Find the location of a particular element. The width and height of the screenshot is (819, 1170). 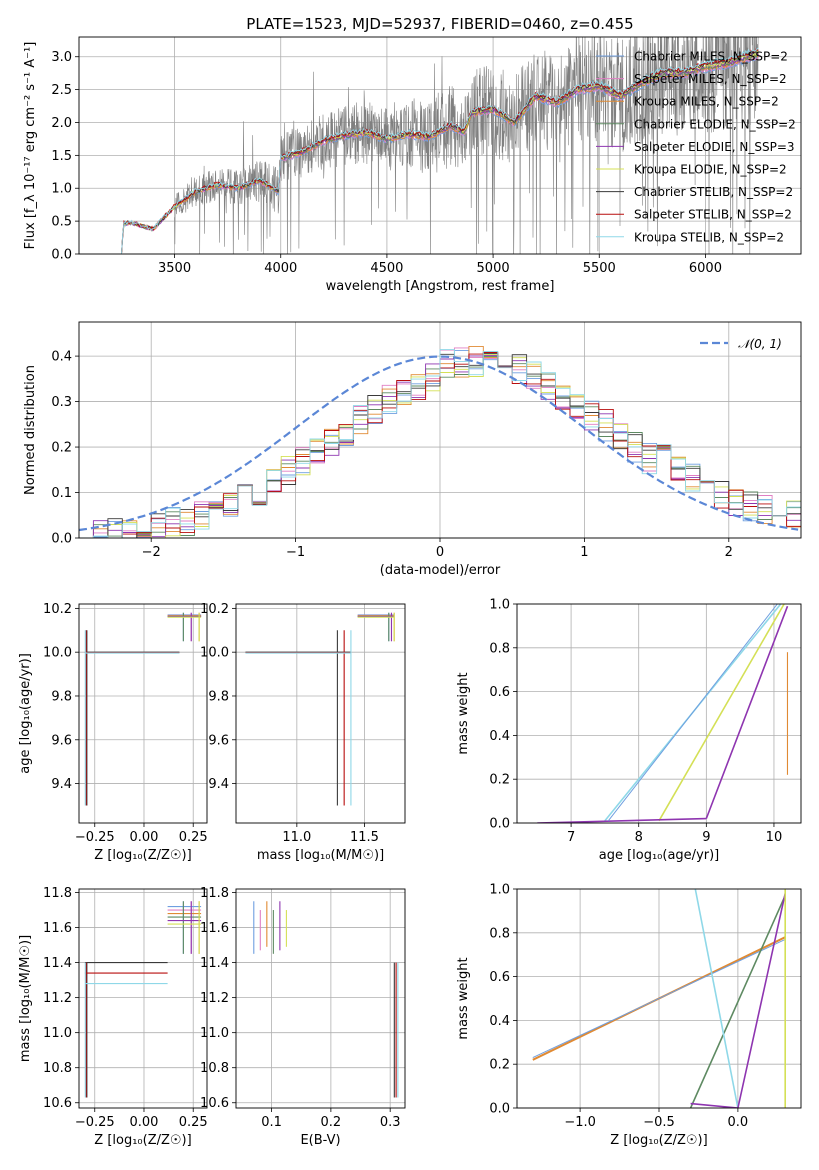

x-tick-label: 0.2 is located at coordinates (331, 1122).